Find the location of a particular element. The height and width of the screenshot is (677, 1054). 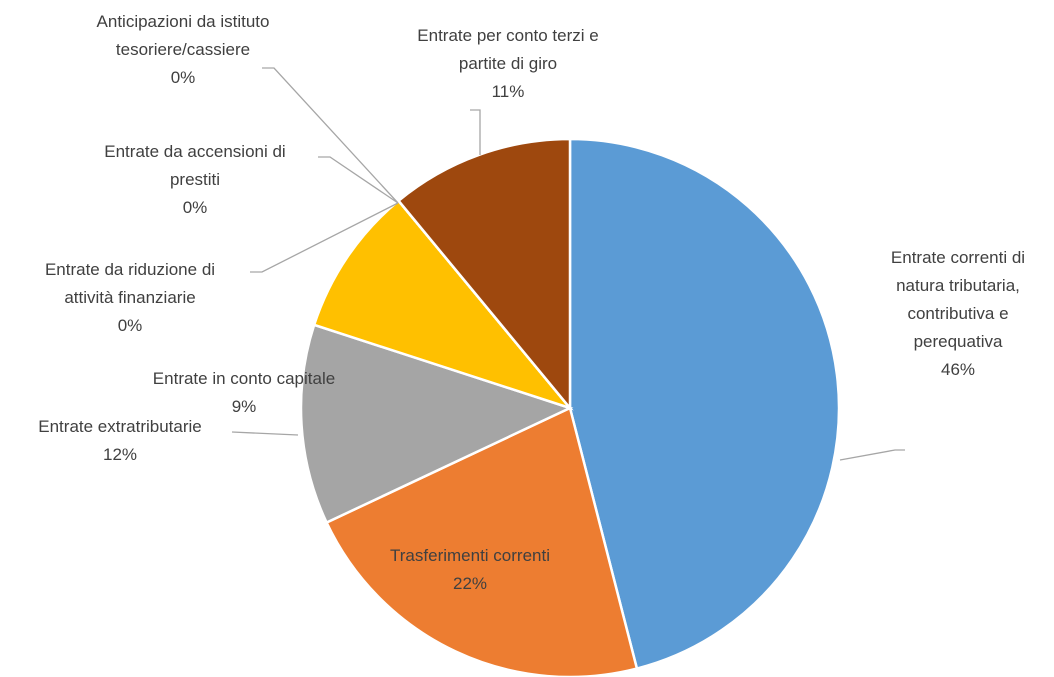

category-label: Entrate da accensioni di prestiti is located at coordinates (195, 165).